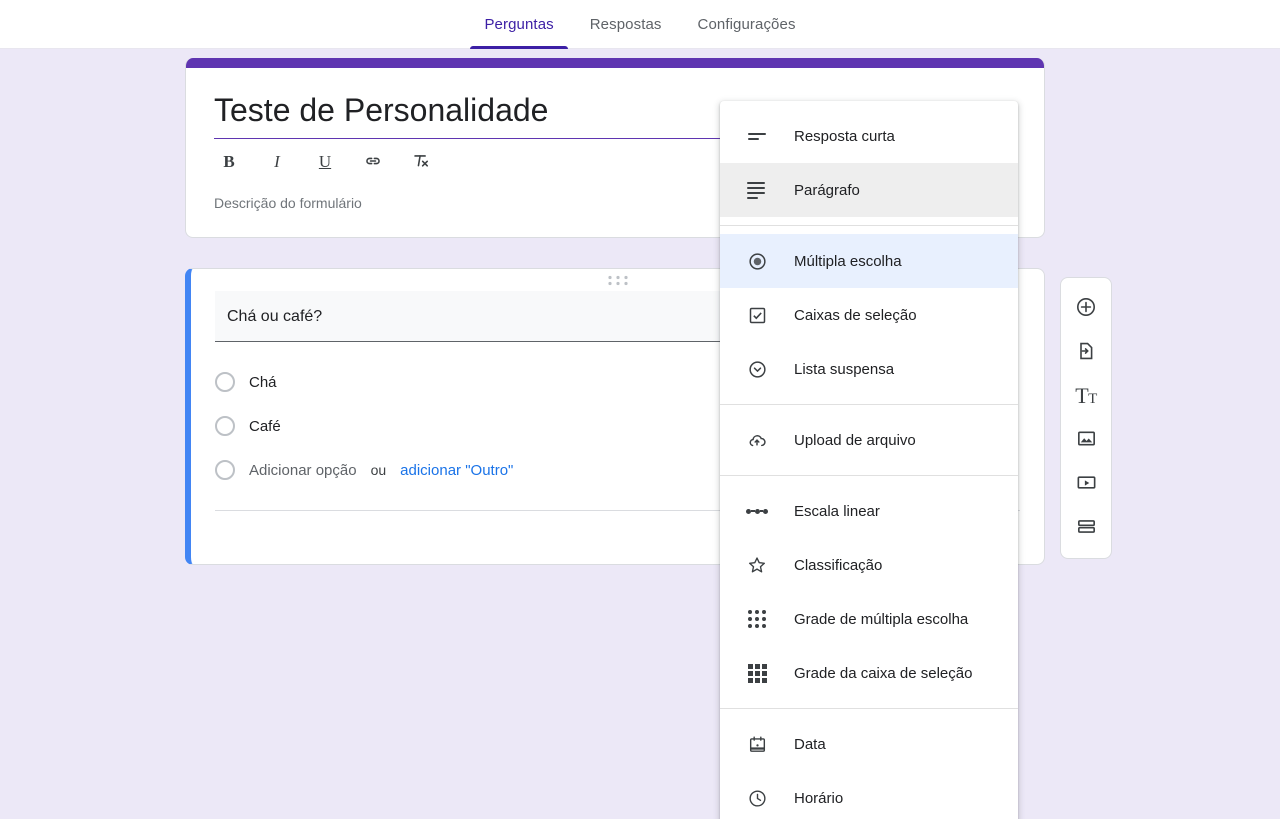 The image size is (1280, 819). I want to click on add-section-button, so click(1086, 528).